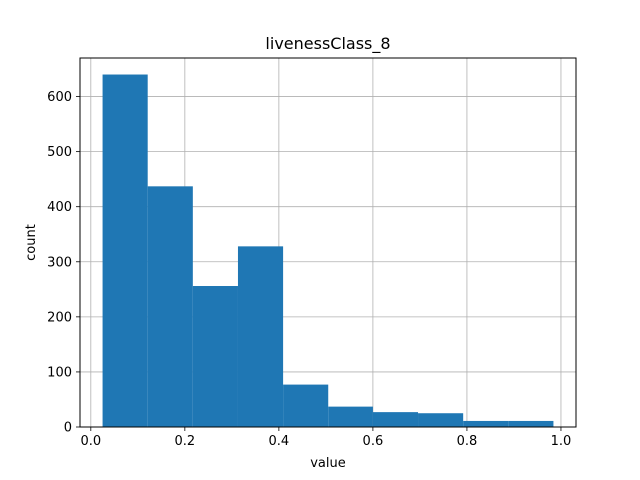 The height and width of the screenshot is (480, 640). Describe the element at coordinates (328, 463) in the screenshot. I see `x-axis-label: value` at that location.